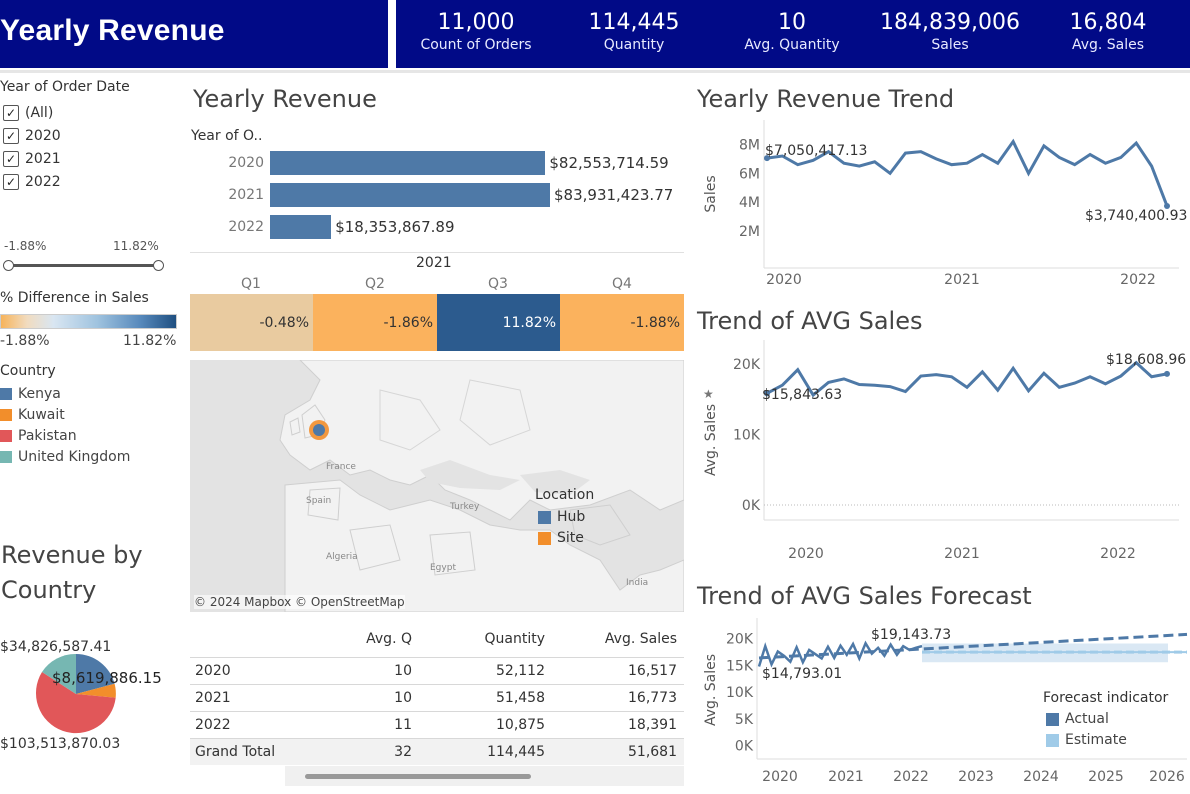 The height and width of the screenshot is (794, 1190). I want to click on y-tick-label: 15K, so click(740, 666).